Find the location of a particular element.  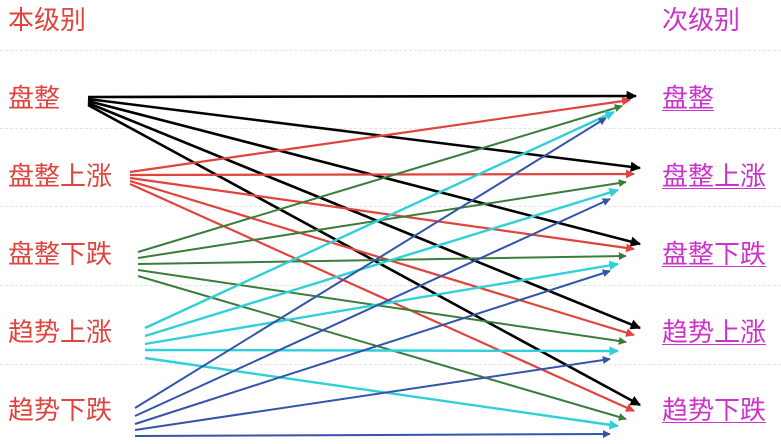

arrow-consolidation-down-to-consolidation-down is located at coordinates (382, 258).